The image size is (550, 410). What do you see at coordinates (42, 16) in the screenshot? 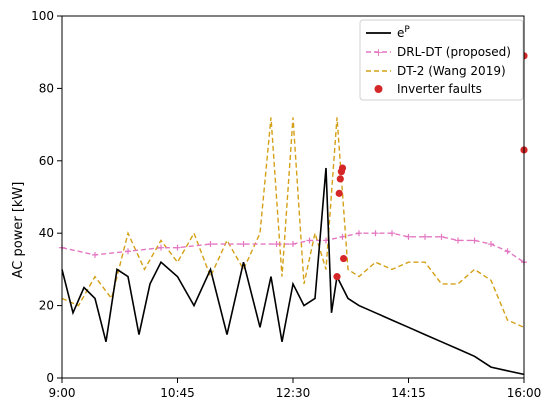
I see `y-tick-label-5: 100` at bounding box center [42, 16].